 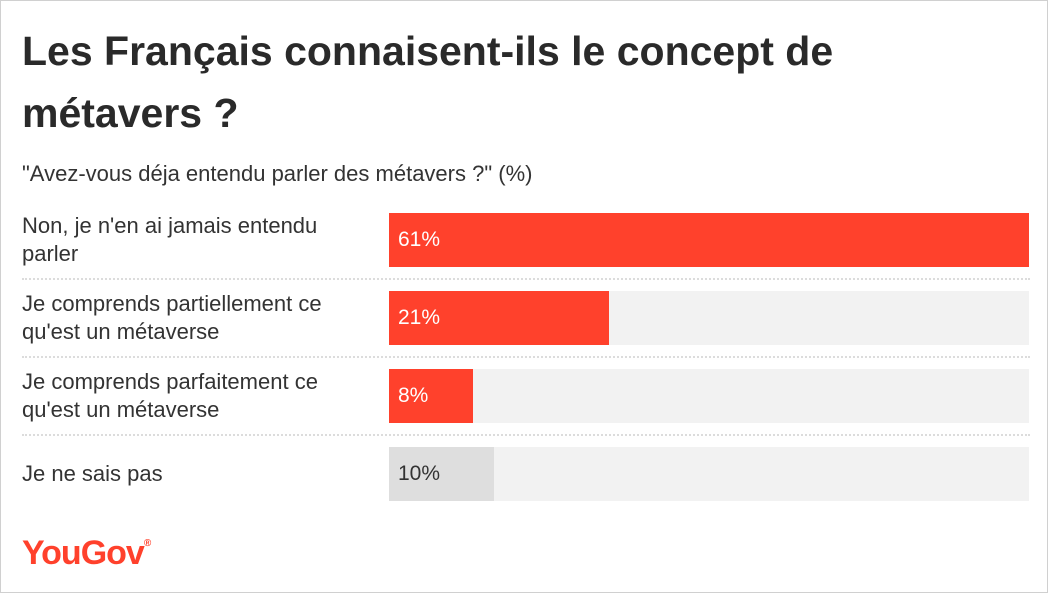 What do you see at coordinates (709, 318) in the screenshot?
I see `bar-track: 21%` at bounding box center [709, 318].